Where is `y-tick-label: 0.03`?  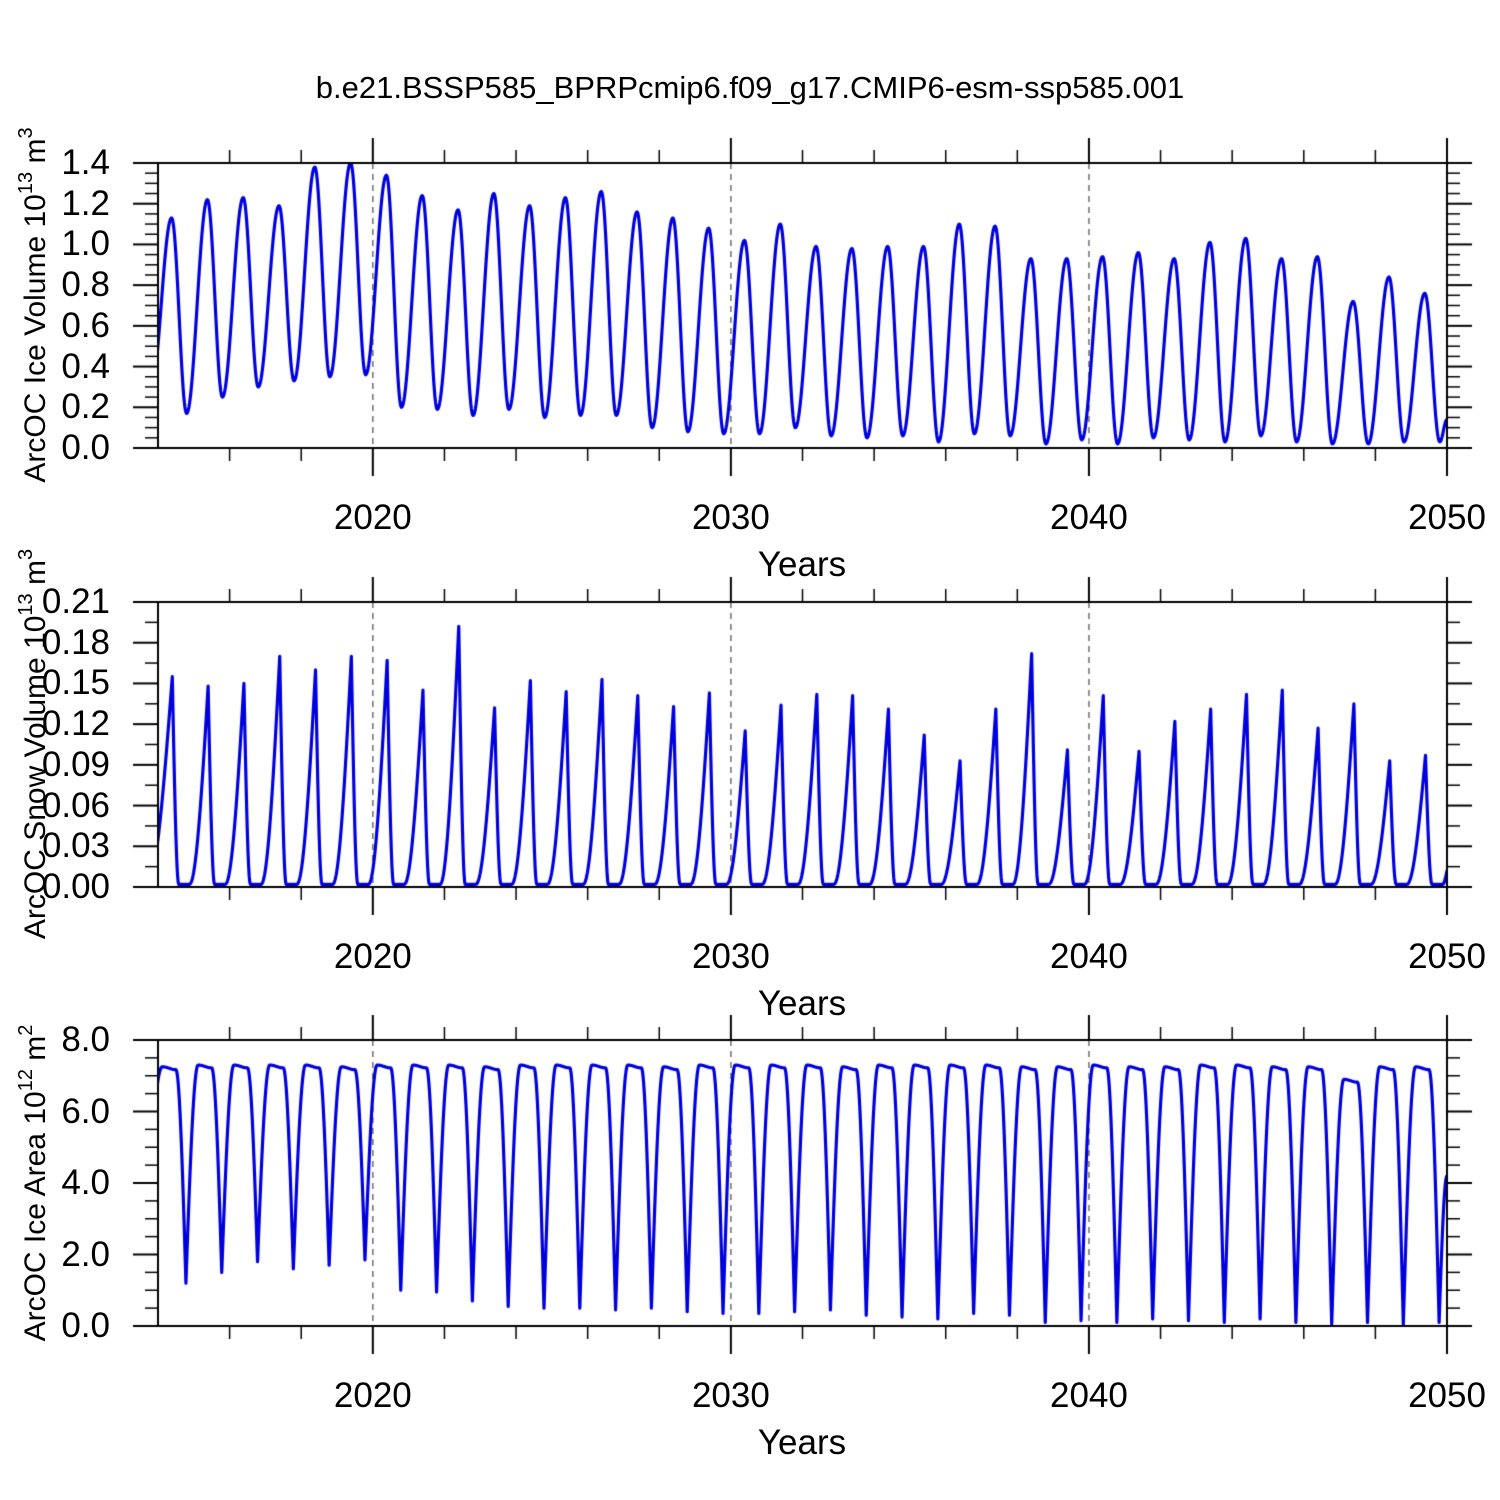 y-tick-label: 0.03 is located at coordinates (75, 846).